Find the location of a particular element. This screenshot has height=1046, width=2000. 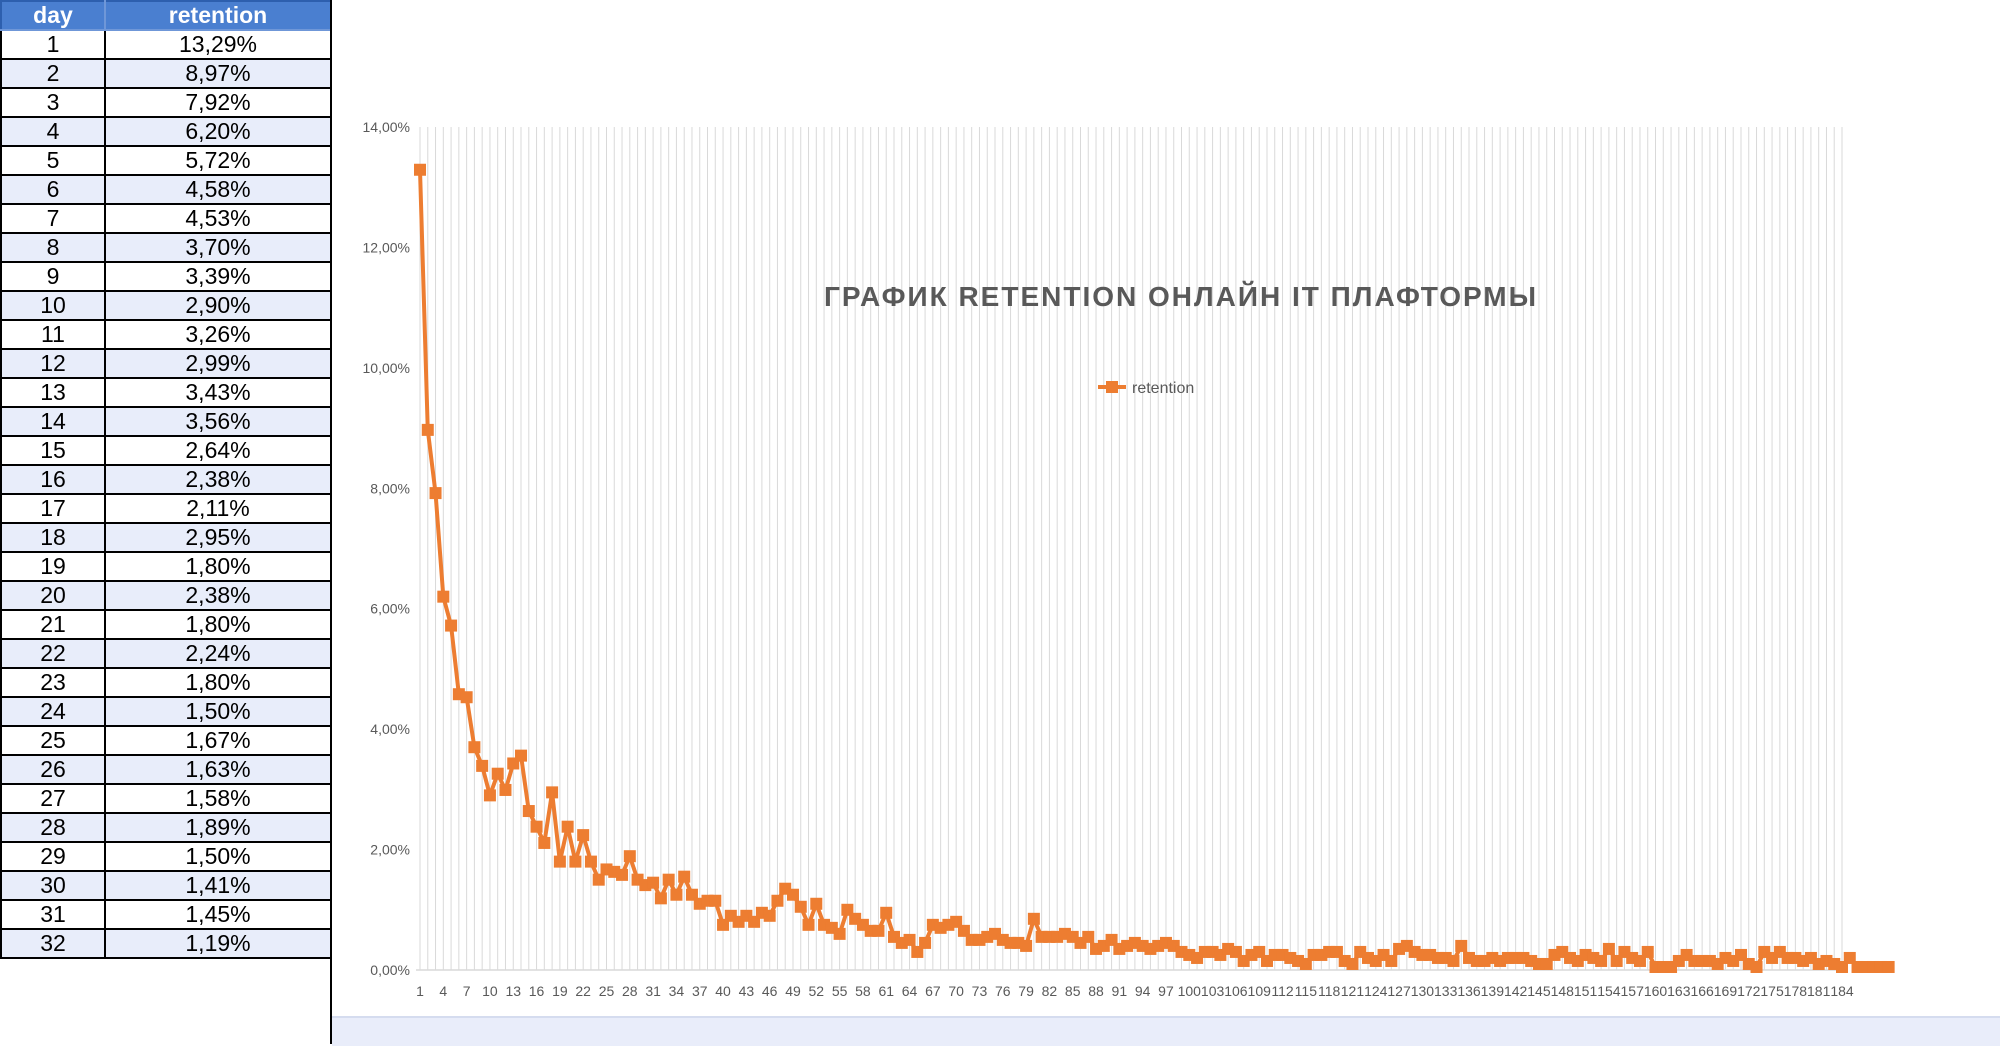

cell-retention: 3,26% is located at coordinates (217, 334).